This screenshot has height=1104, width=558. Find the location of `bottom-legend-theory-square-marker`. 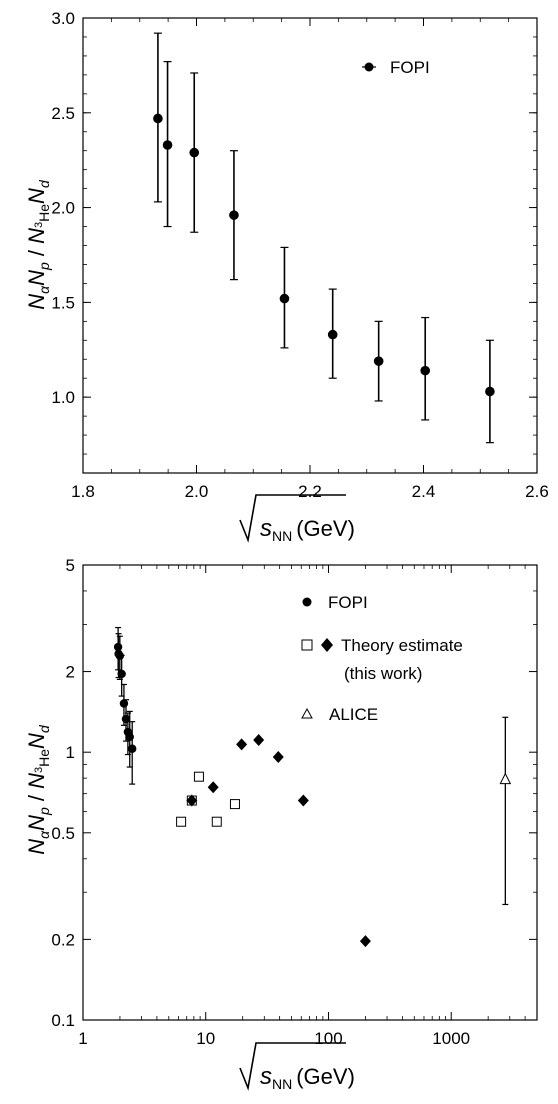

bottom-legend-theory-square-marker is located at coordinates (307, 645).